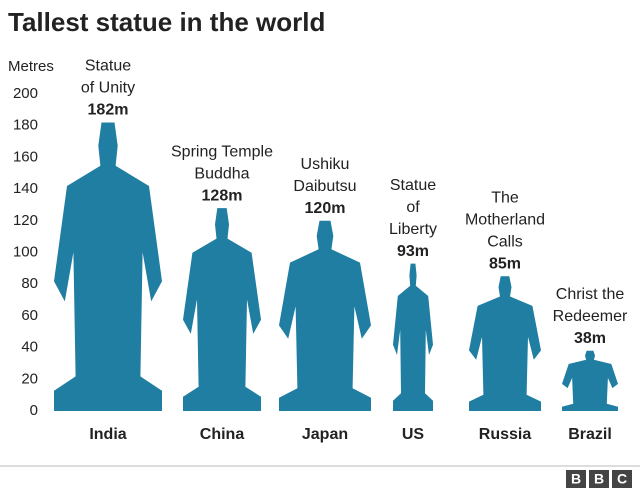  Describe the element at coordinates (325, 434) in the screenshot. I see `x-tick-label: Japan` at that location.